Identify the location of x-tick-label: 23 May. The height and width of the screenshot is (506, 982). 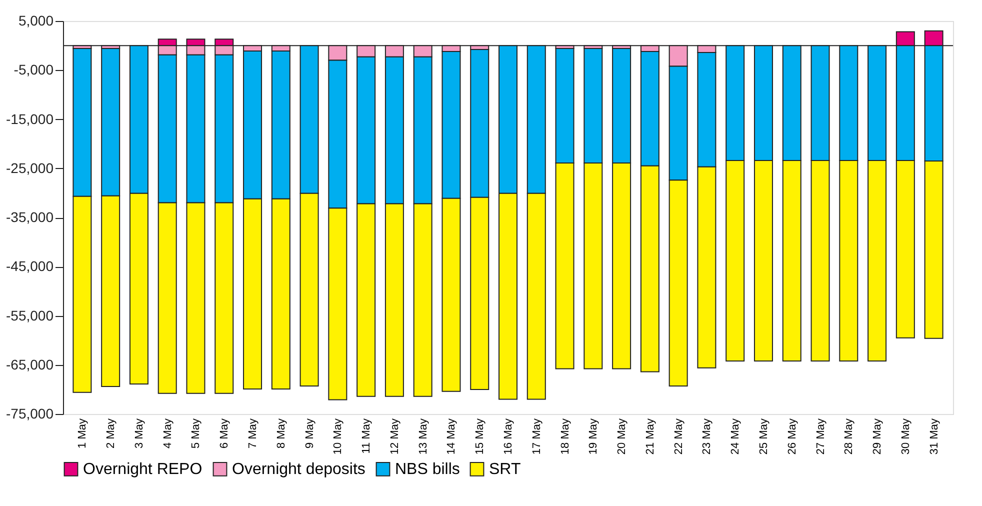
(707, 436).